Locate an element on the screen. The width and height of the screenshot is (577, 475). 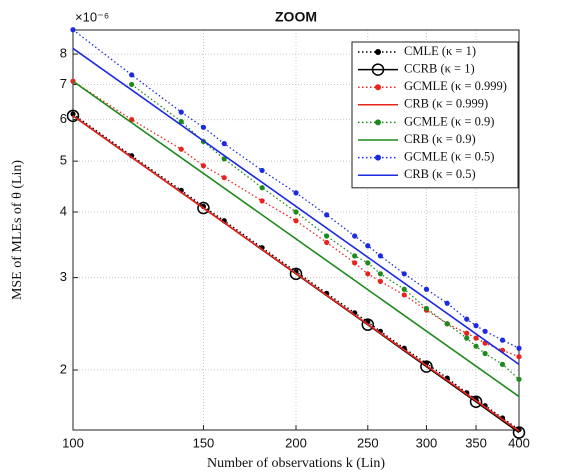
legend-label: CRB (κ = 0.5) is located at coordinates (440, 174).